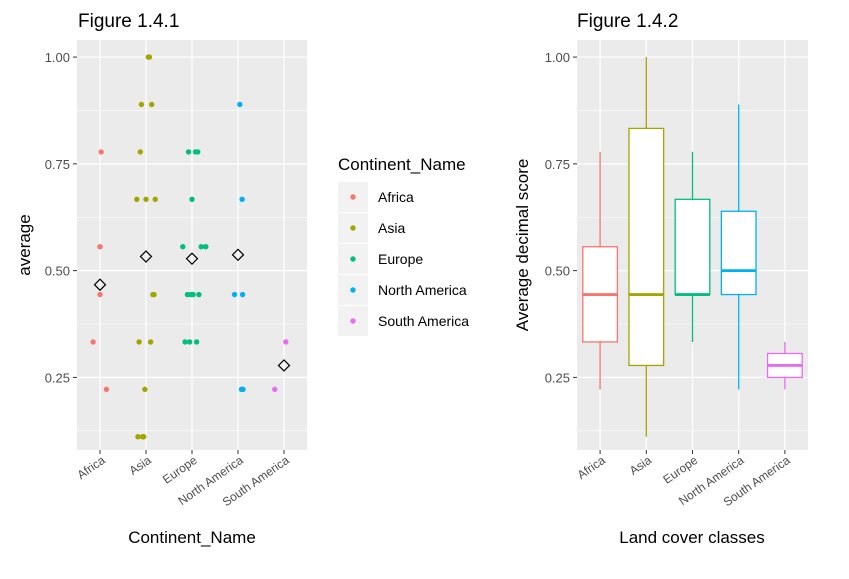  Describe the element at coordinates (423, 321) in the screenshot. I see `legend-label-south-america: South America` at that location.